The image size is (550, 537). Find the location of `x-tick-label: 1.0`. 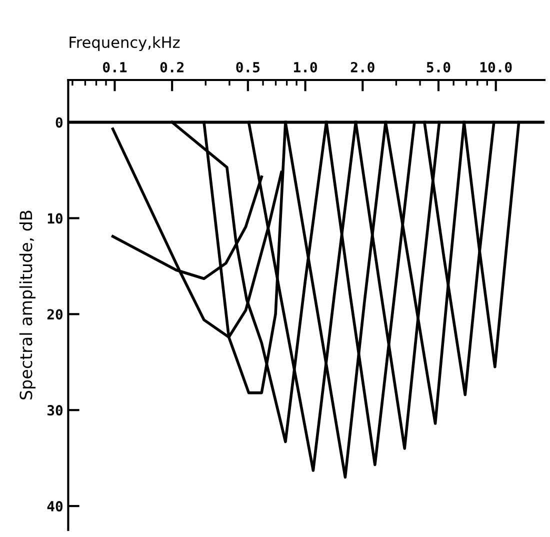

x-tick-label: 1.0 is located at coordinates (305, 67).